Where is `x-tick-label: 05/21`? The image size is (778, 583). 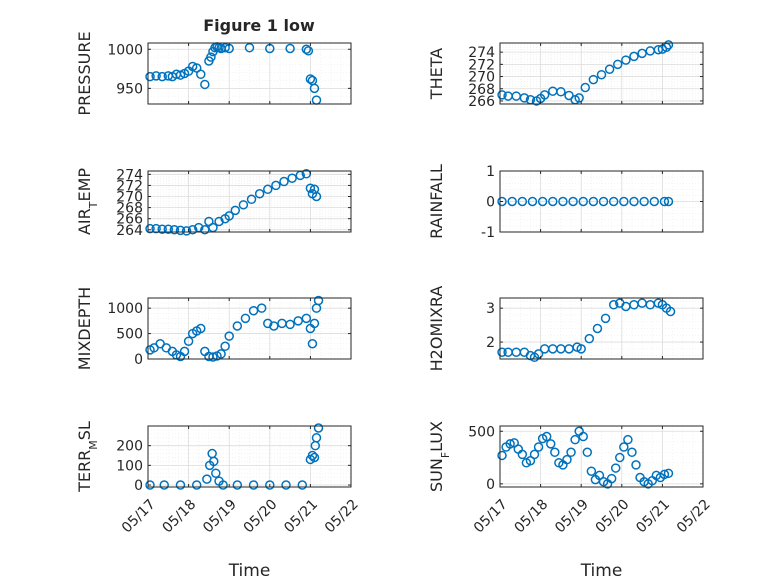 x-tick-label: 05/21 is located at coordinates (653, 516).